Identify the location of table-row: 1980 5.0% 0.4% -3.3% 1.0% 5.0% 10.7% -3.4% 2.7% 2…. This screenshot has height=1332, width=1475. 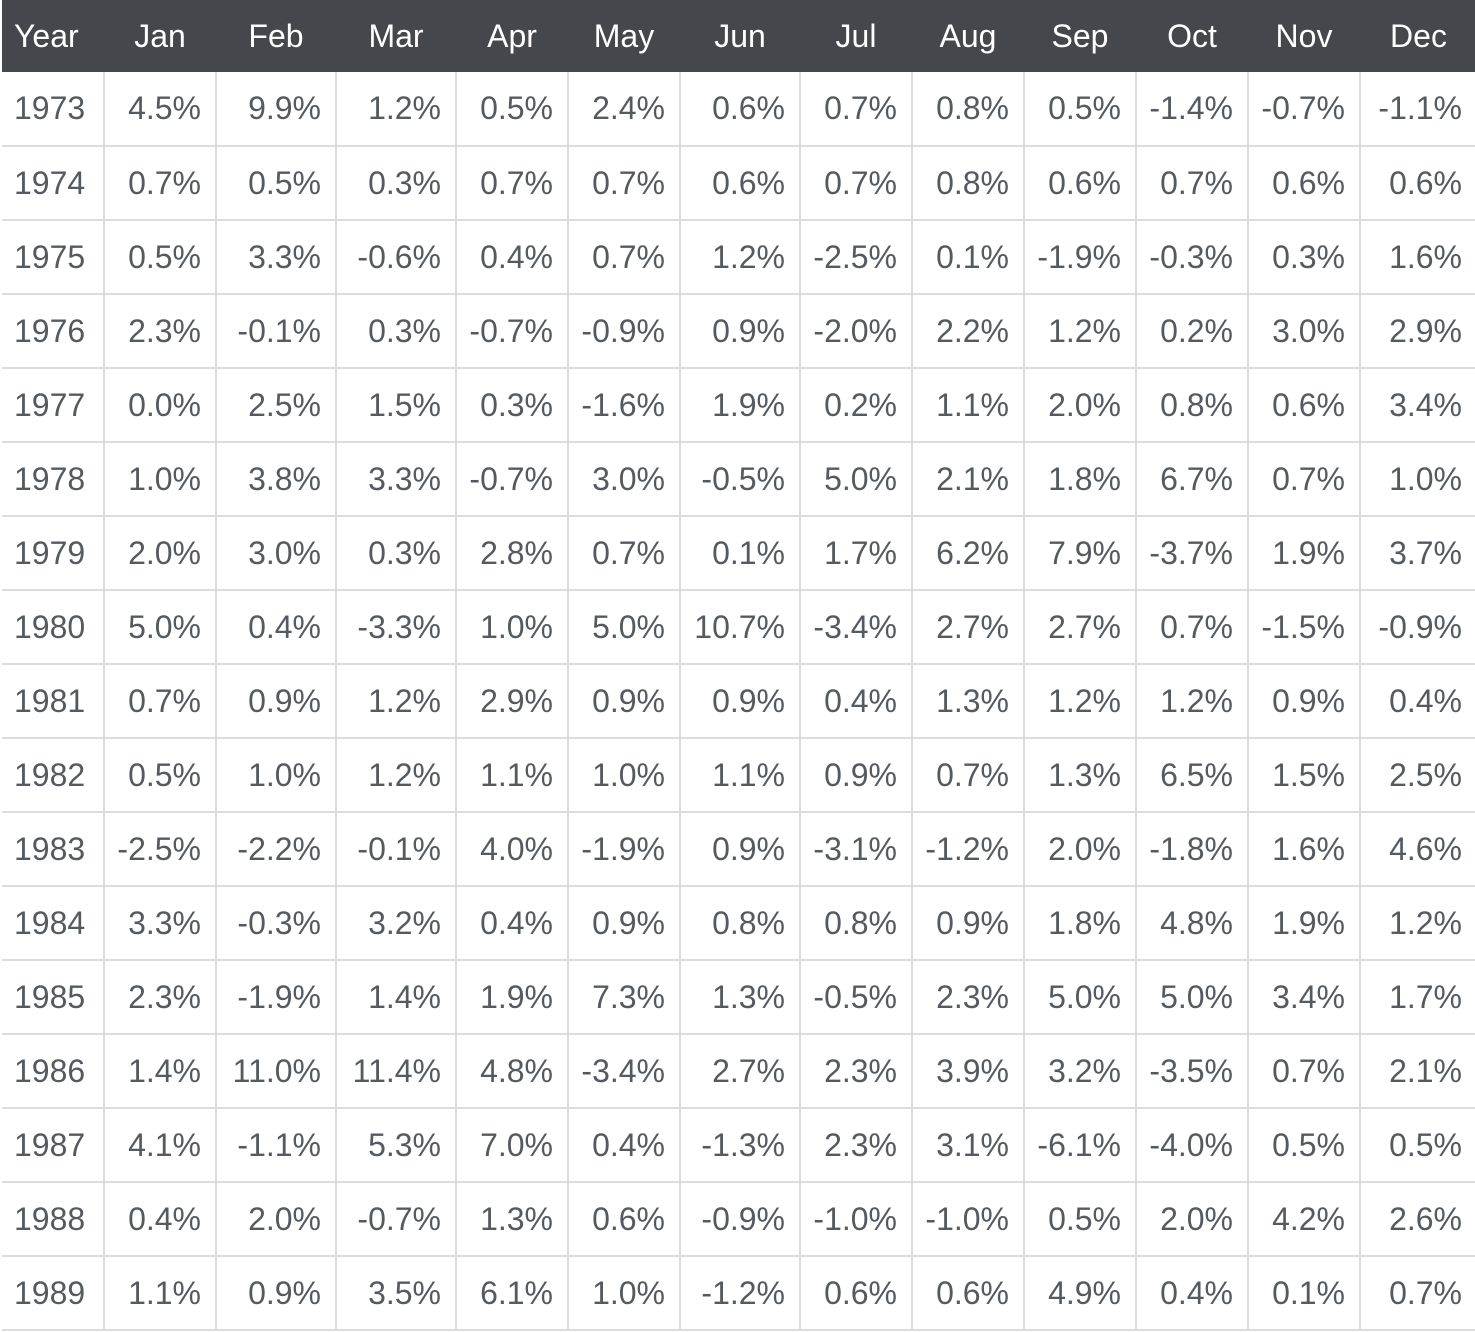
(738, 627).